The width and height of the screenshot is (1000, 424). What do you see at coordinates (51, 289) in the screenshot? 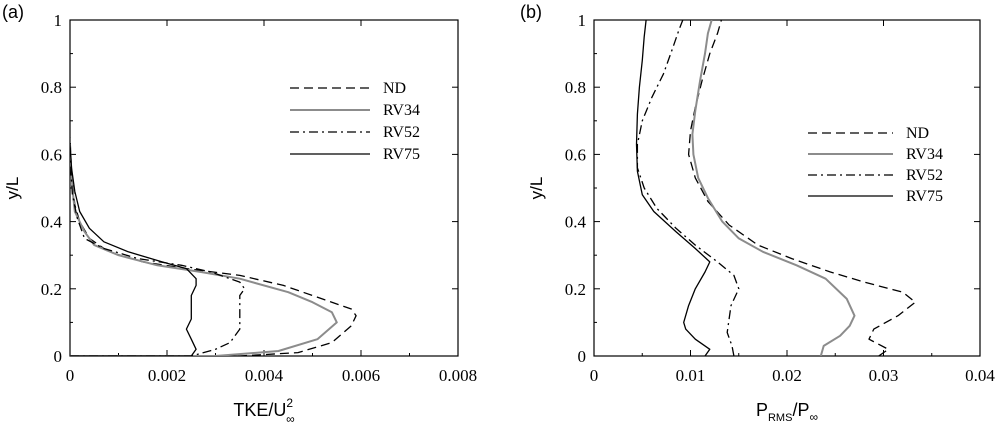
I see `panel-a-ytick-label: 0.2` at bounding box center [51, 289].